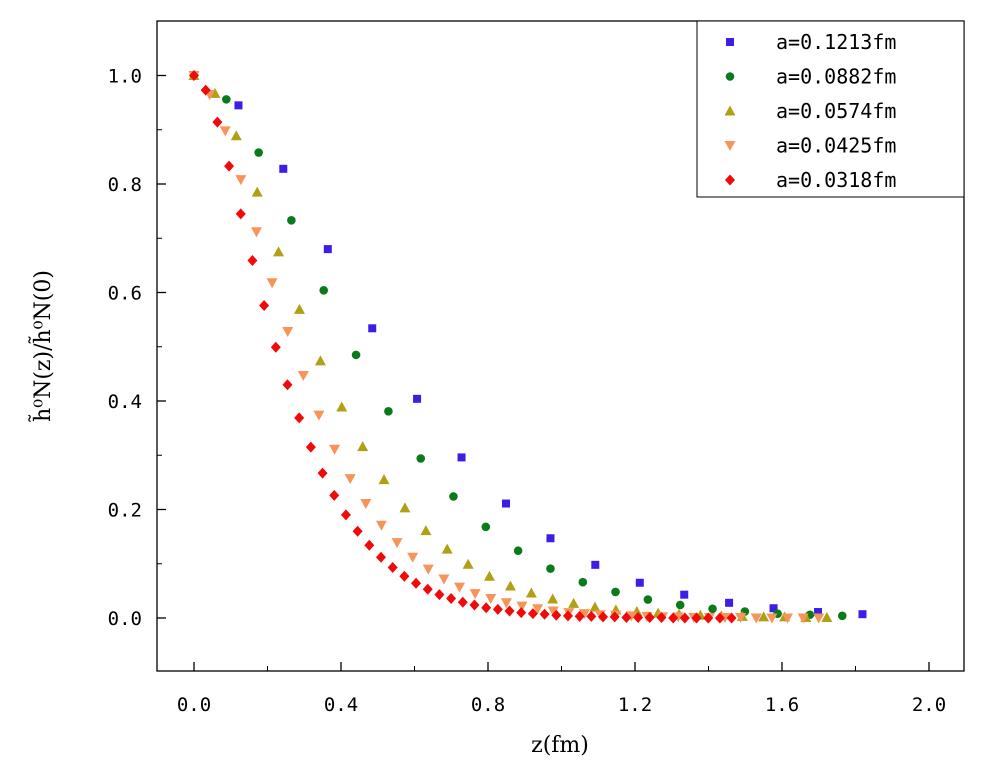 This screenshot has width=989, height=769. Describe the element at coordinates (560, 745) in the screenshot. I see `x-axis-title: z(fm)` at that location.